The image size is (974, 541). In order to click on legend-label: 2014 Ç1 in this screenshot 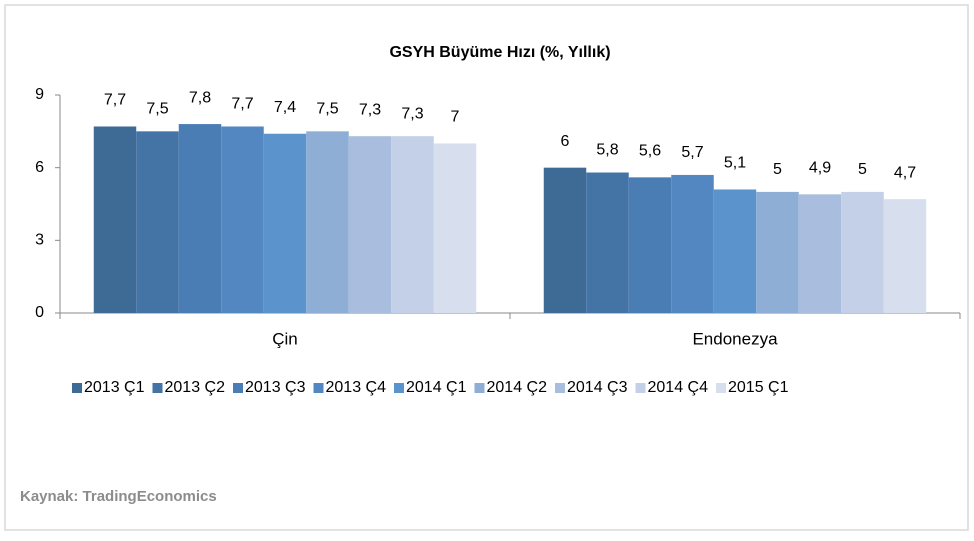, I will do `click(436, 387)`.